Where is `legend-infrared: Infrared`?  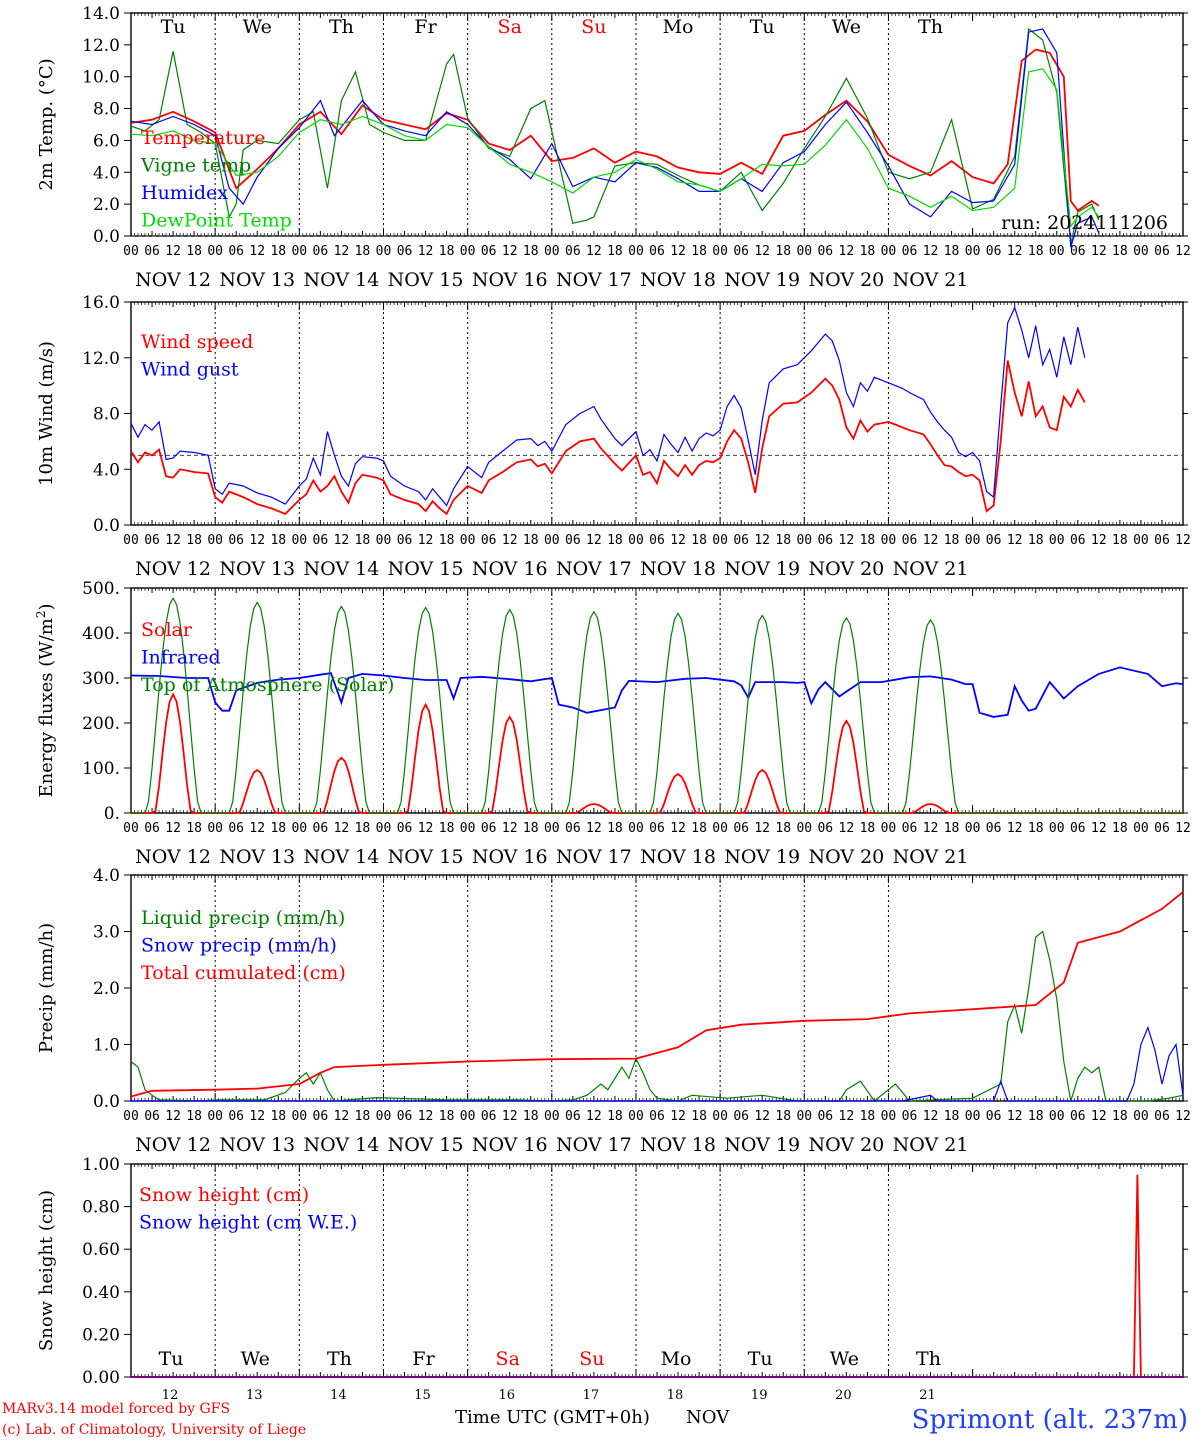
legend-infrared: Infrared is located at coordinates (181, 658).